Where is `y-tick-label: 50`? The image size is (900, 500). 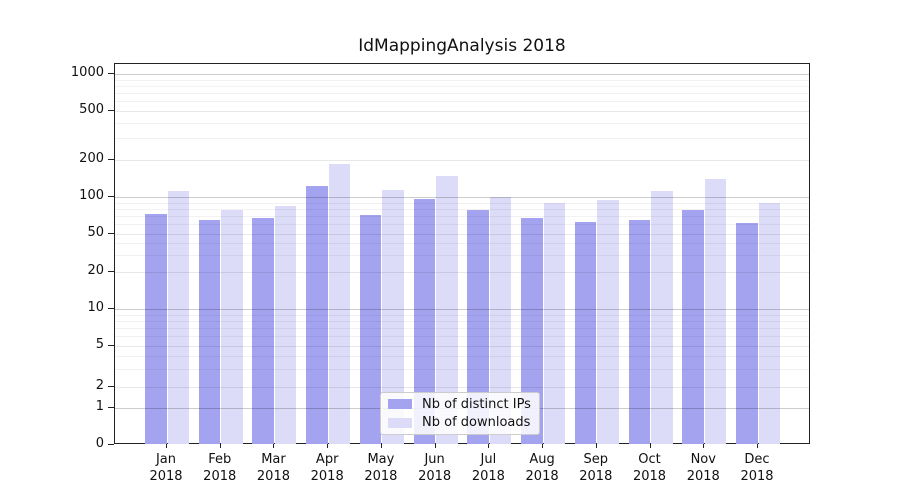 y-tick-label: 50 is located at coordinates (95, 232).